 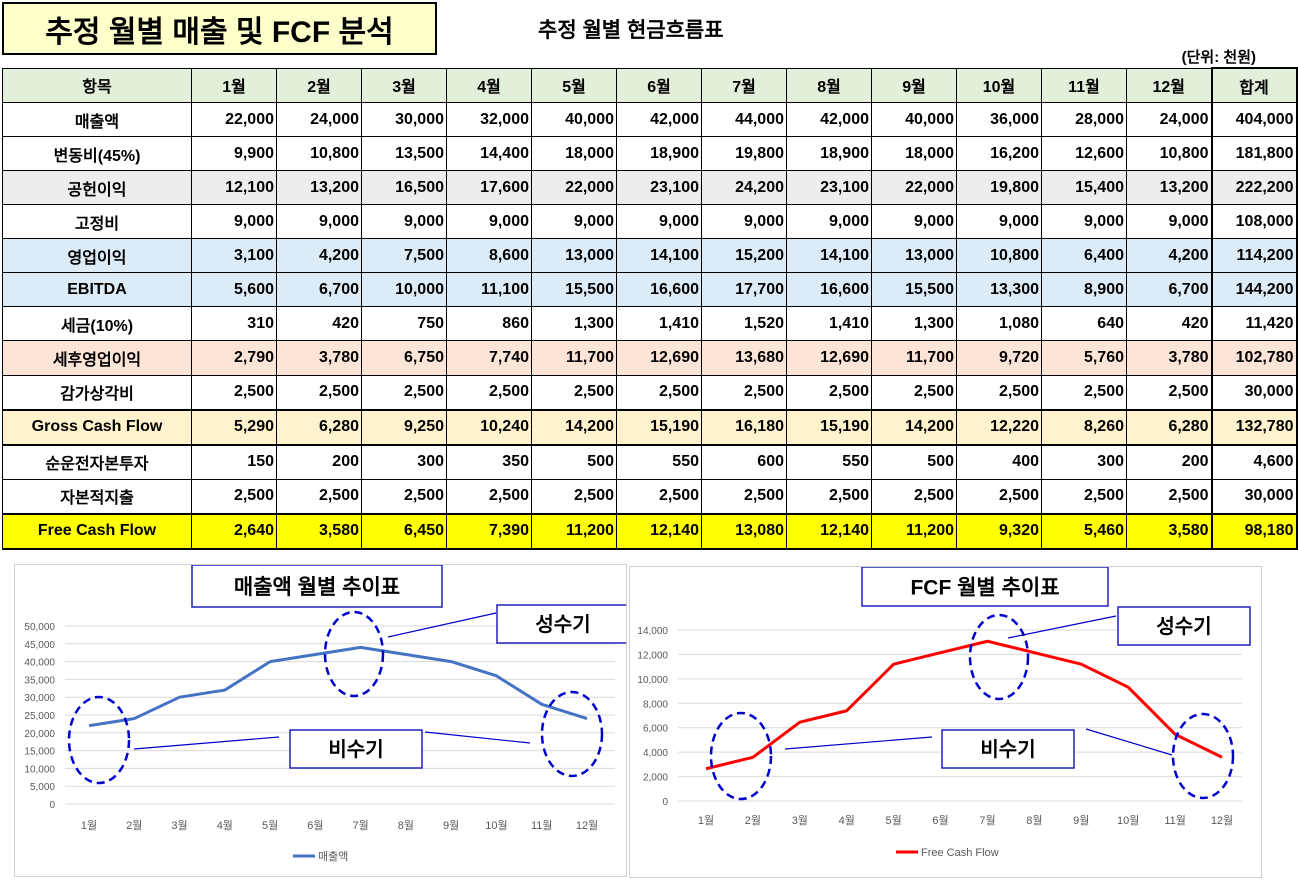 What do you see at coordinates (315, 825) in the screenshot?
I see `x-tick-label: 6월` at bounding box center [315, 825].